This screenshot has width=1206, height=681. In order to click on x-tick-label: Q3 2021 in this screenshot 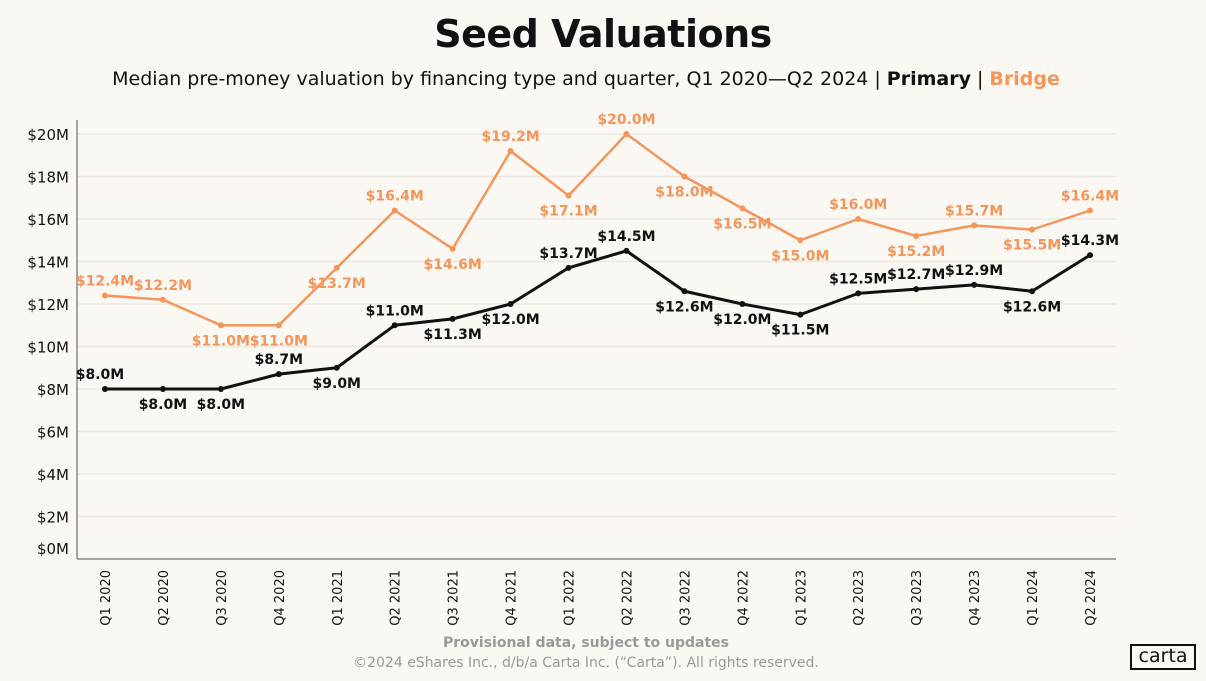, I will do `click(454, 598)`.